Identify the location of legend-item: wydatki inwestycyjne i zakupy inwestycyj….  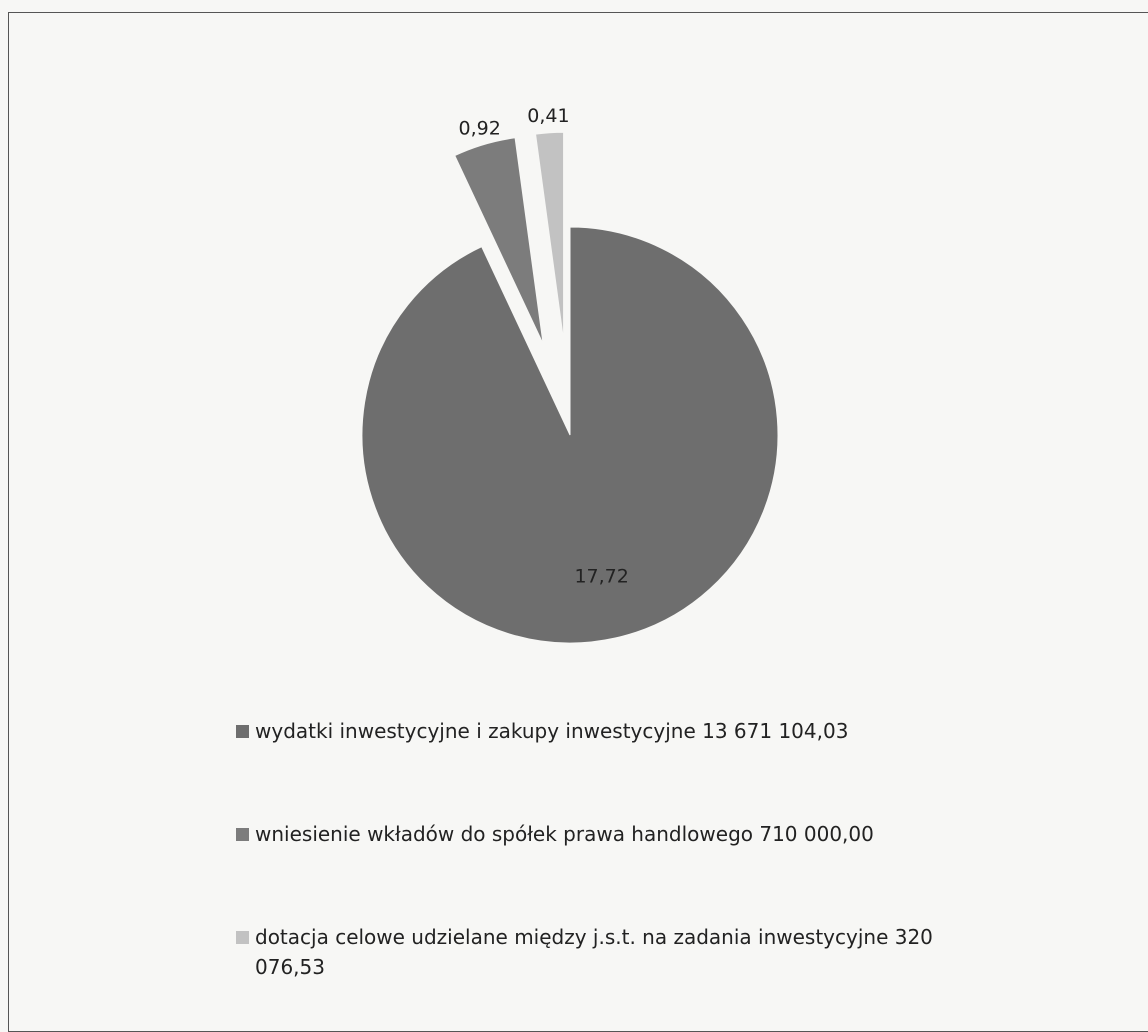
(616, 767).